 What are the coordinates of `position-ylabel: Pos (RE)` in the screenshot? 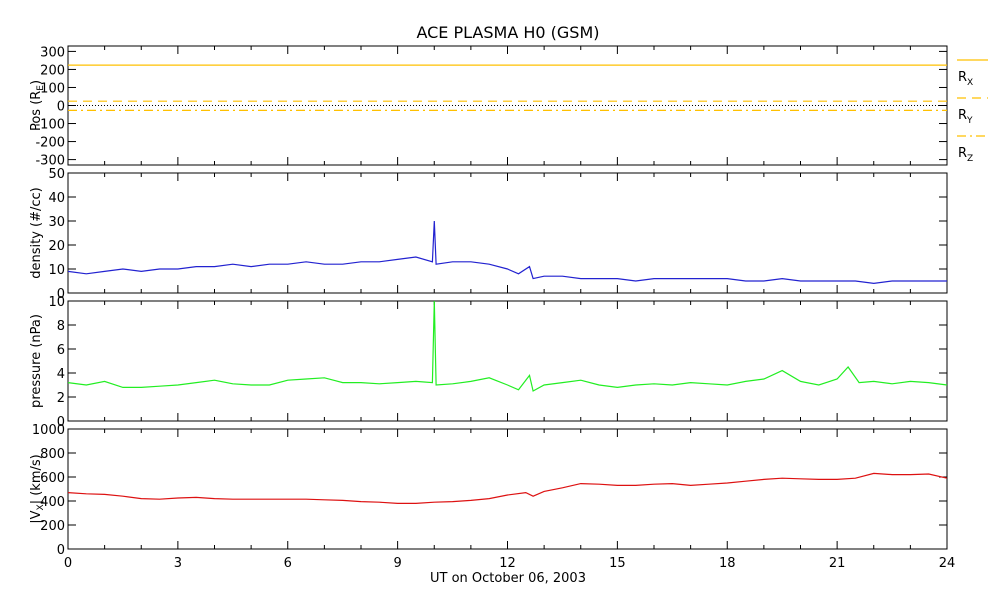 It's located at (37, 105).